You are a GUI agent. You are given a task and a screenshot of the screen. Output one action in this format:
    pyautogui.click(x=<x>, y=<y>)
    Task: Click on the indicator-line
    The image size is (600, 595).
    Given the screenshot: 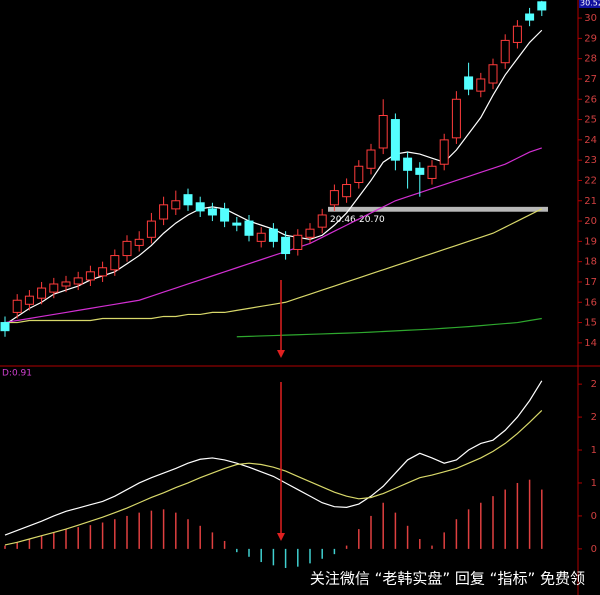 What is the action you would take?
    pyautogui.click(x=389, y=327)
    